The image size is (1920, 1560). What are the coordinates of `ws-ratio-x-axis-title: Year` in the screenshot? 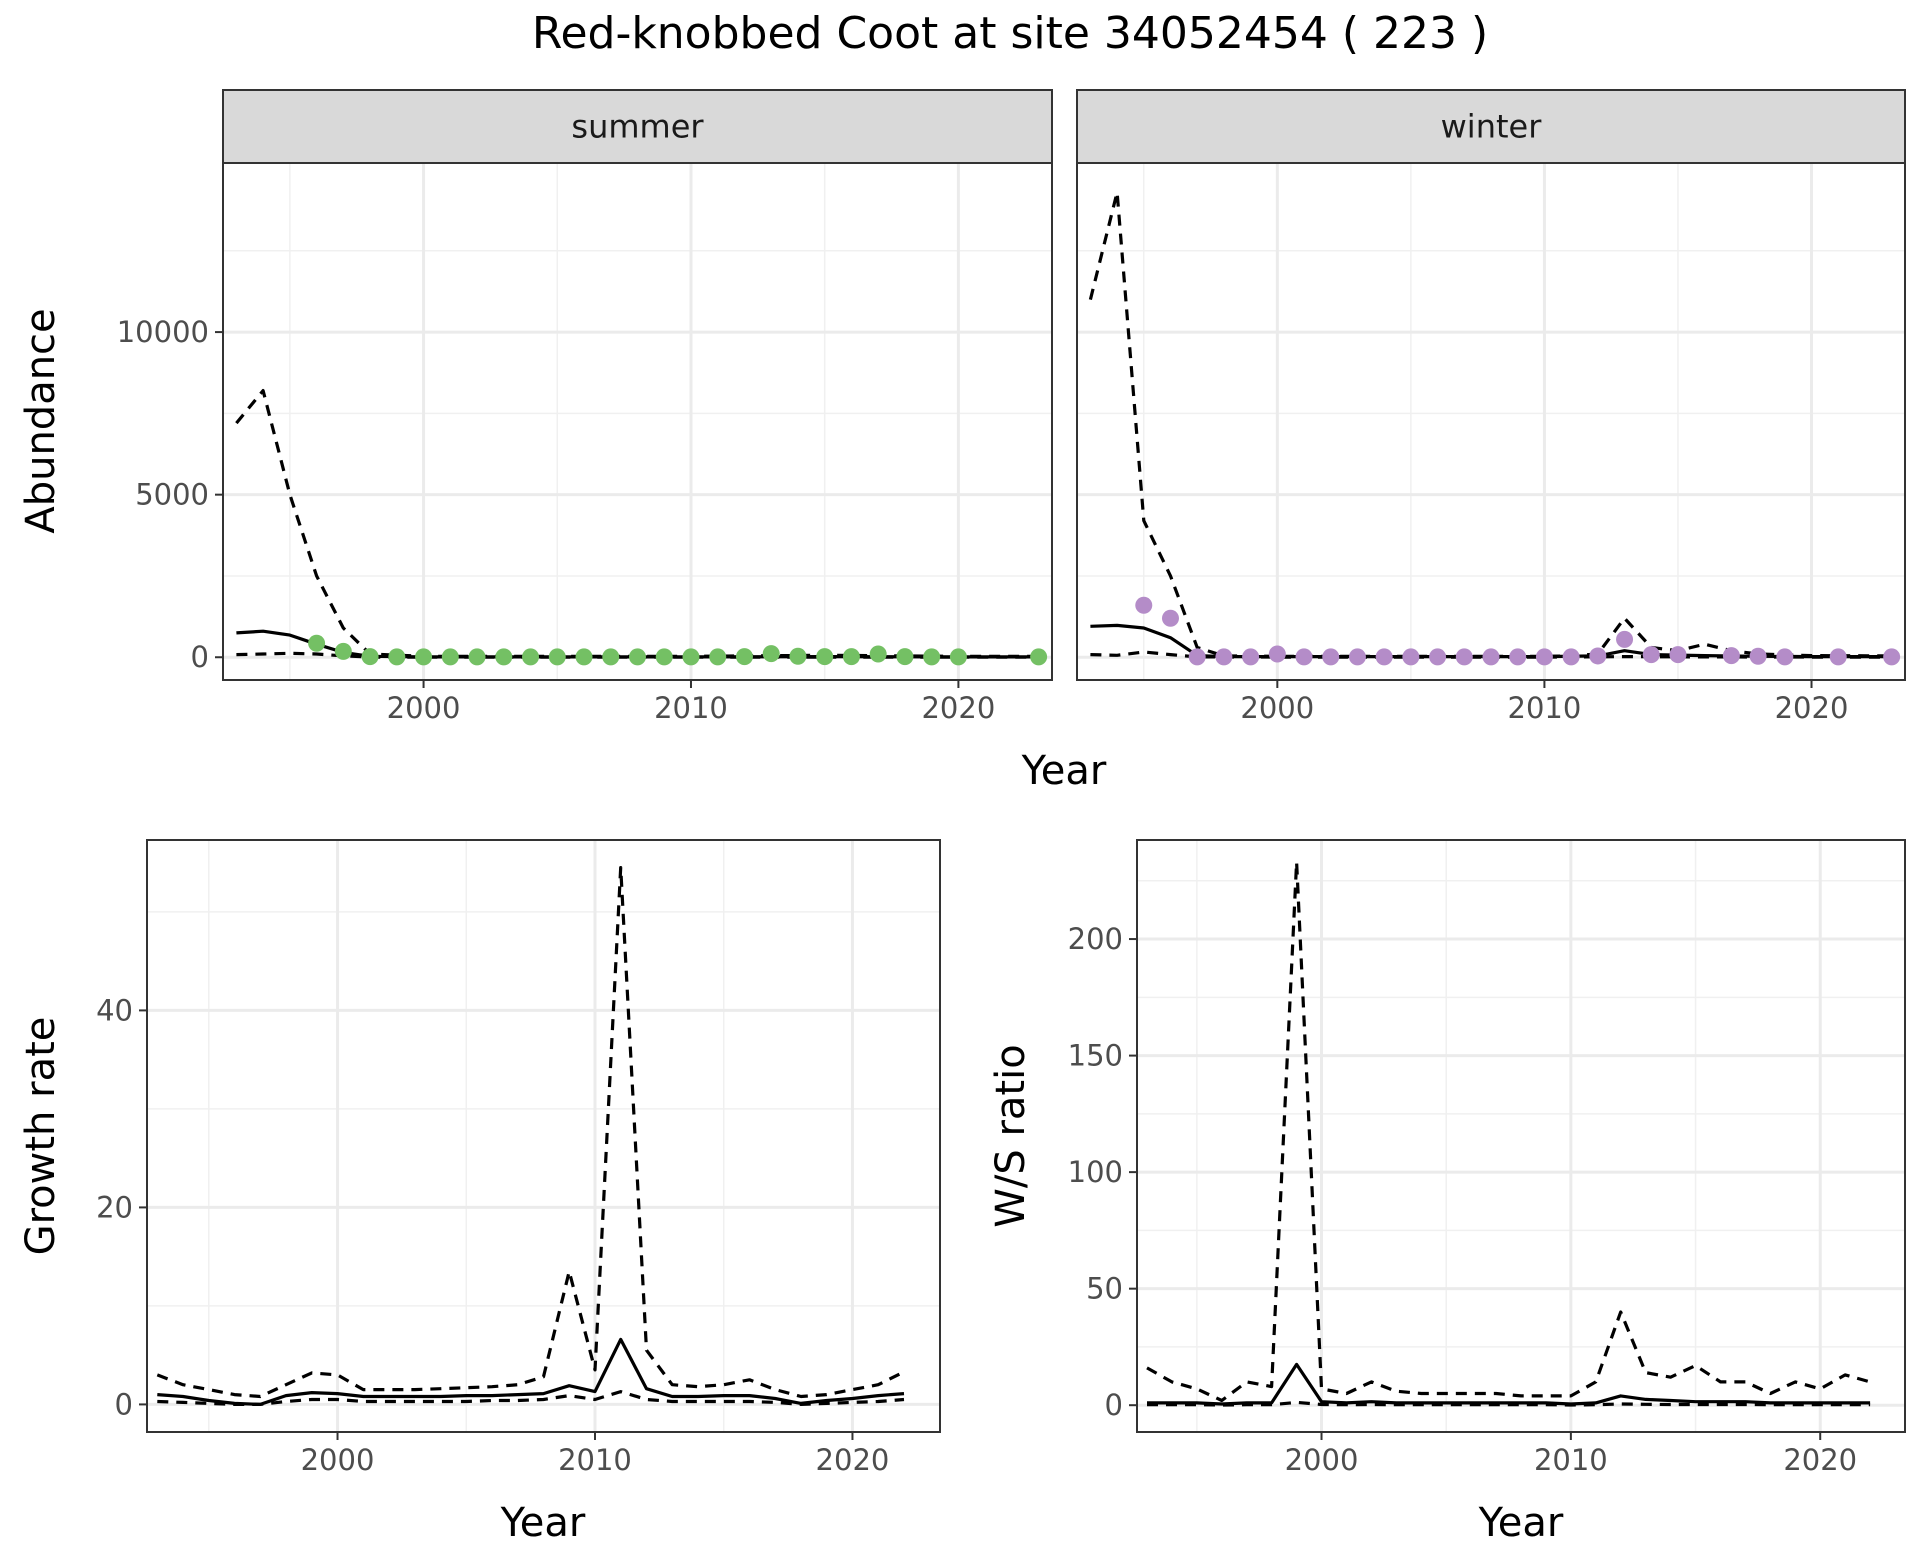 It's located at (1521, 1523).